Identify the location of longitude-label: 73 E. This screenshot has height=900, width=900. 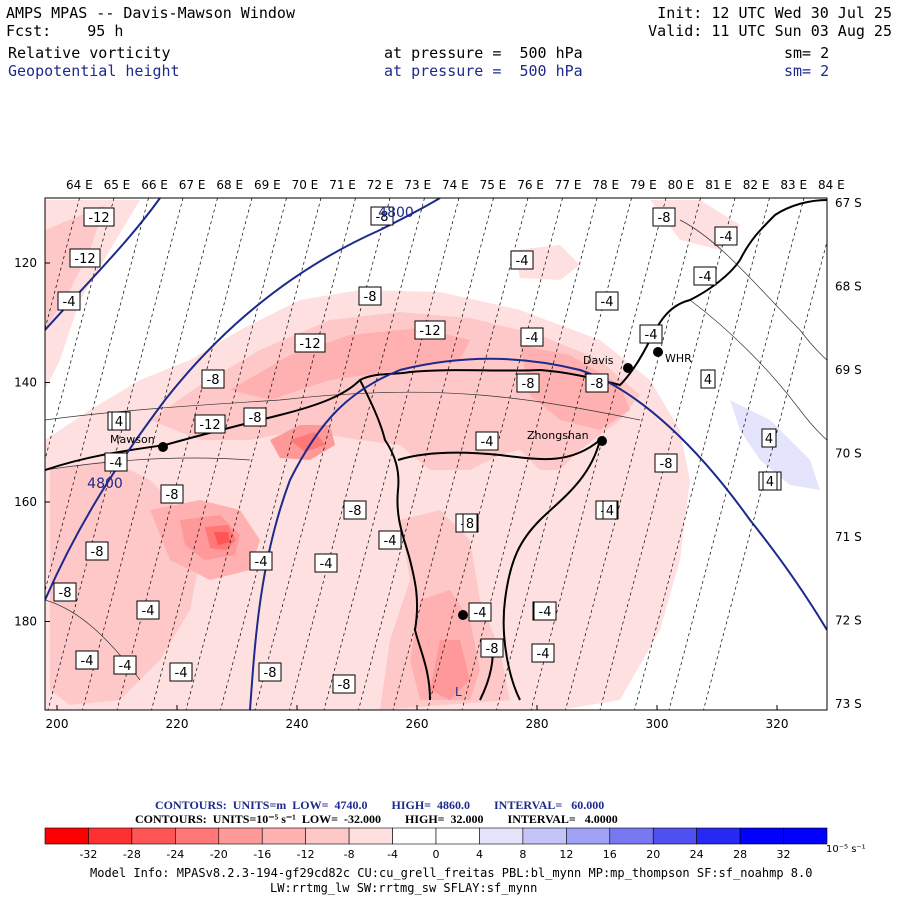
(417, 185).